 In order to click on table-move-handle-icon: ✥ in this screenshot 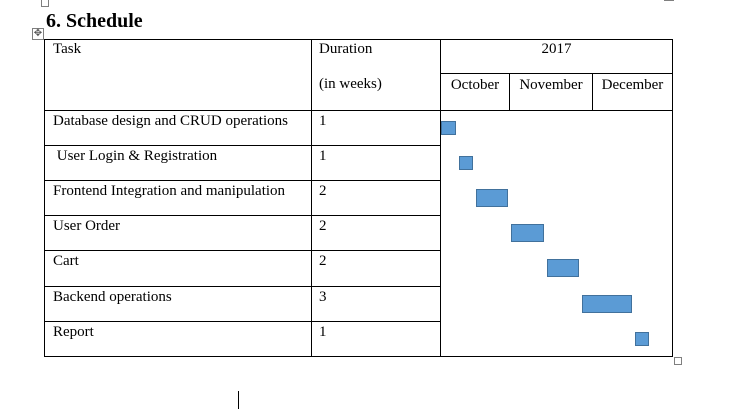, I will do `click(38, 34)`.